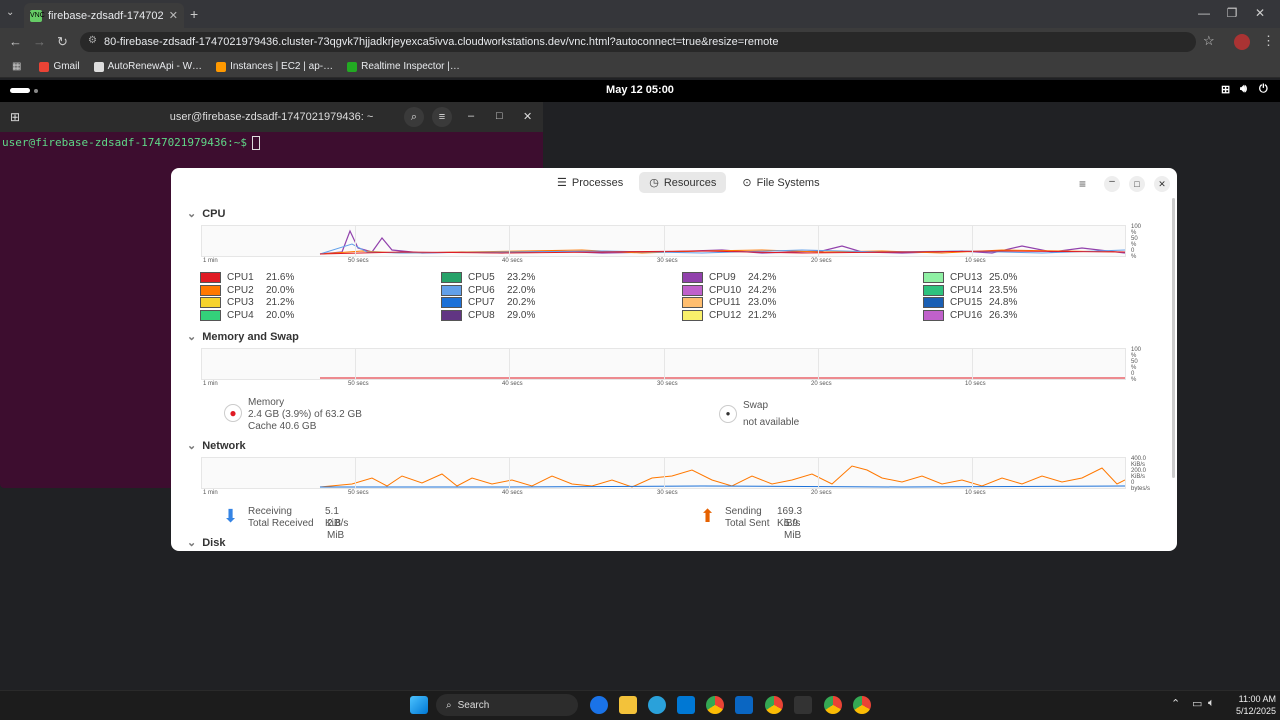  Describe the element at coordinates (247, 316) in the screenshot. I see `cpu-legend-item: CPU4 20.0%` at that location.